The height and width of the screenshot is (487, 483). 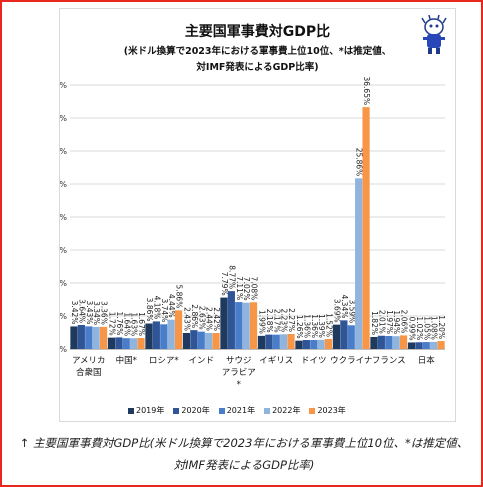 What do you see at coordinates (201, 318) in the screenshot?
I see `data-label: 2.63%` at bounding box center [201, 318].